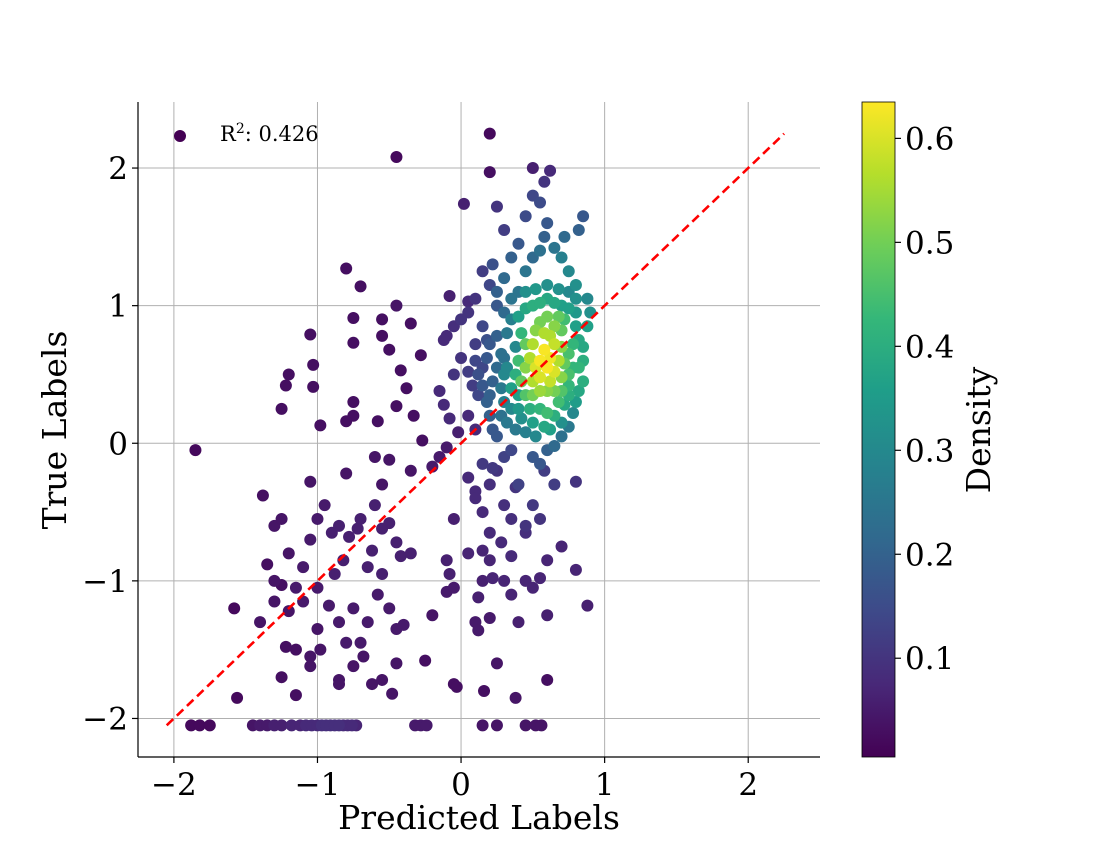 The height and width of the screenshot is (850, 1100). I want to click on legend-marker, so click(180, 136).